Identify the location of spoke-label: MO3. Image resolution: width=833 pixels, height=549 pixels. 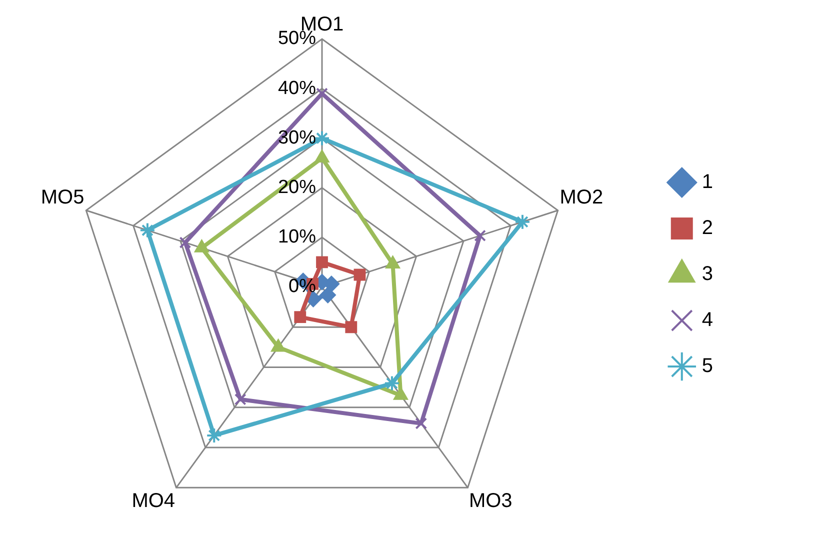
(490, 501).